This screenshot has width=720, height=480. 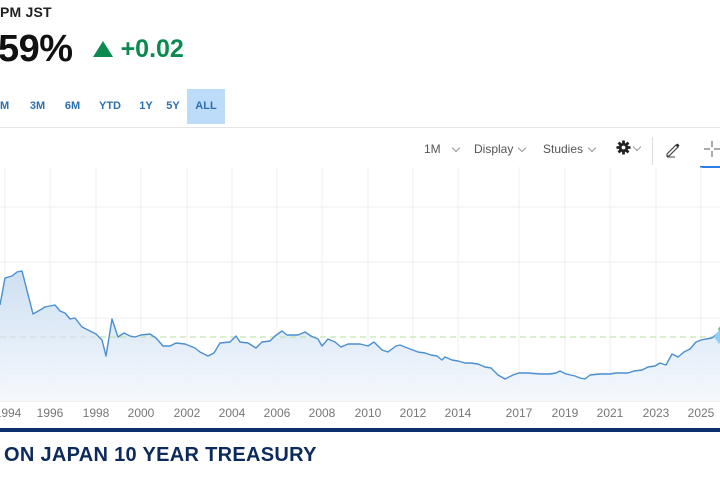 I want to click on up-arrow-icon, so click(x=102, y=48).